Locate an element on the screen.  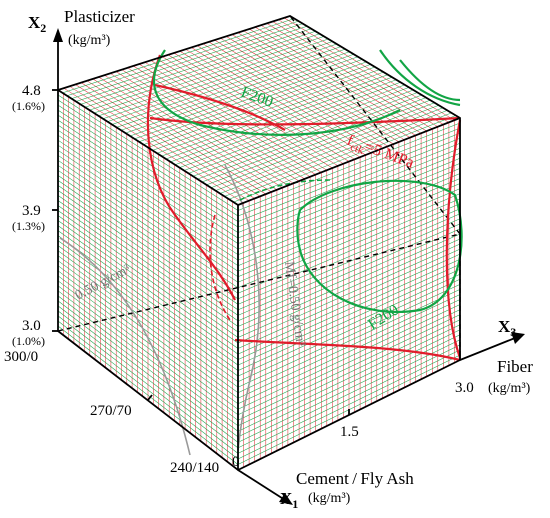
x1-axis-unit: (kg/m³) is located at coordinates (329, 498).